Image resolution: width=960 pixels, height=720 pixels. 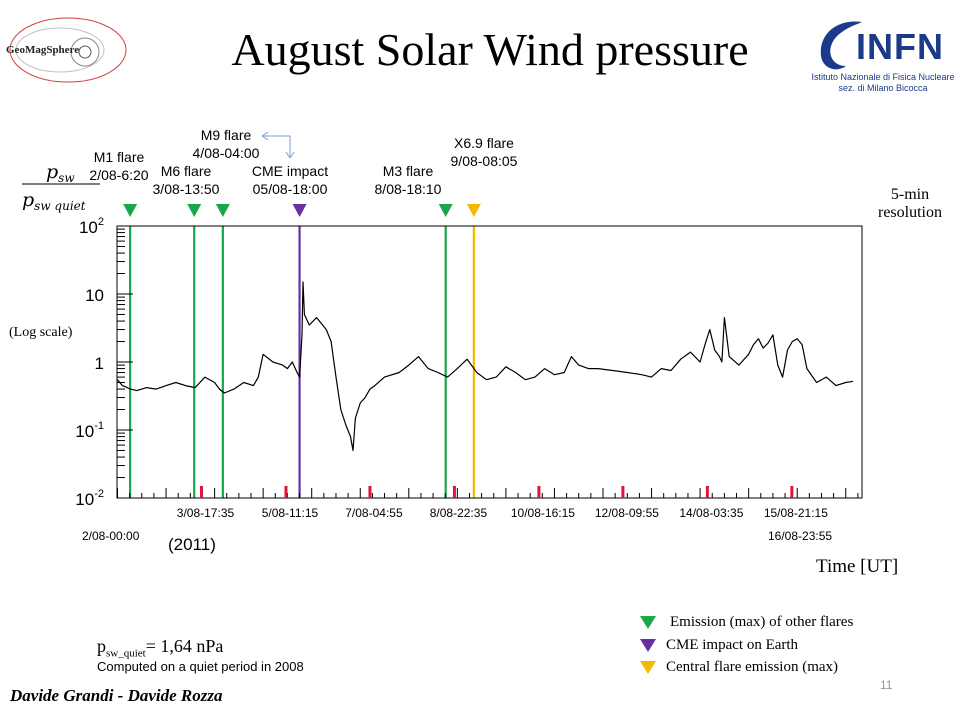 What do you see at coordinates (186, 171) in the screenshot?
I see `event-label-name: M6 flare` at bounding box center [186, 171].